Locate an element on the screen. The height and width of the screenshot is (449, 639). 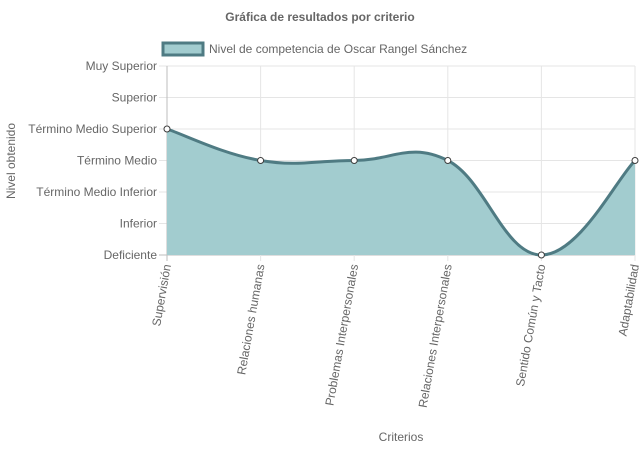
x-tick-label: Relaciones Interpersonales is located at coordinates (435, 336).